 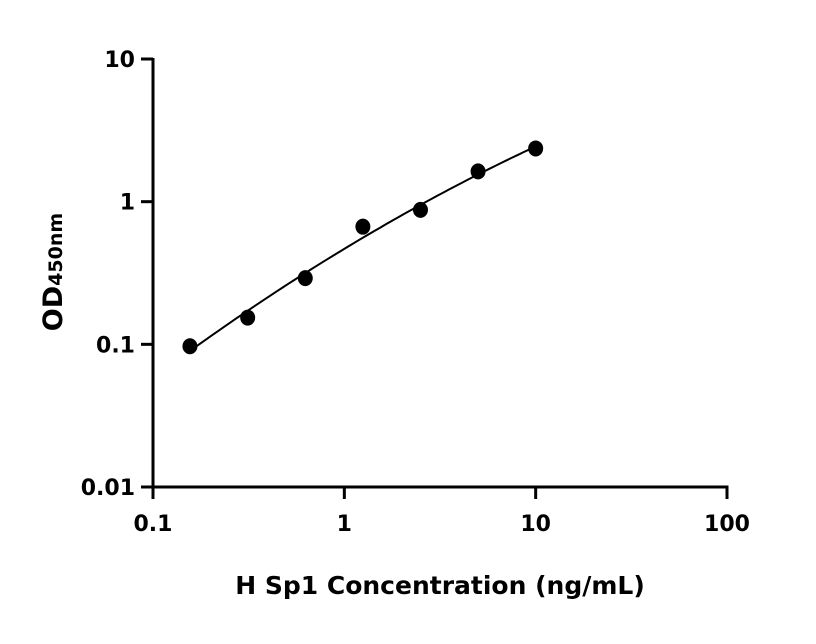 What do you see at coordinates (115, 345) in the screenshot?
I see `y-tick-label: 0.1` at bounding box center [115, 345].